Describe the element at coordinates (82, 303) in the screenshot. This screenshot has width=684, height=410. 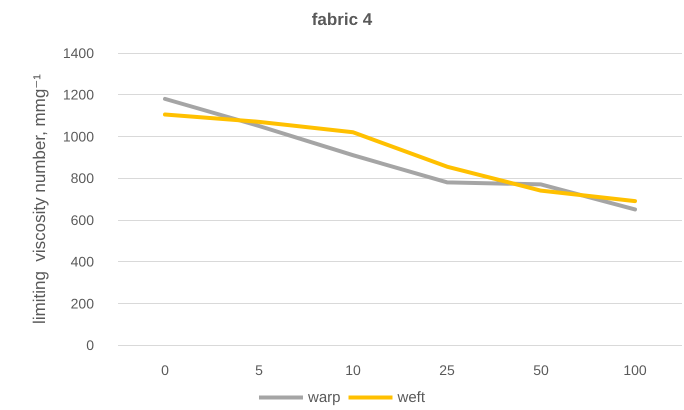
I see `y-tick-label: 200` at that location.